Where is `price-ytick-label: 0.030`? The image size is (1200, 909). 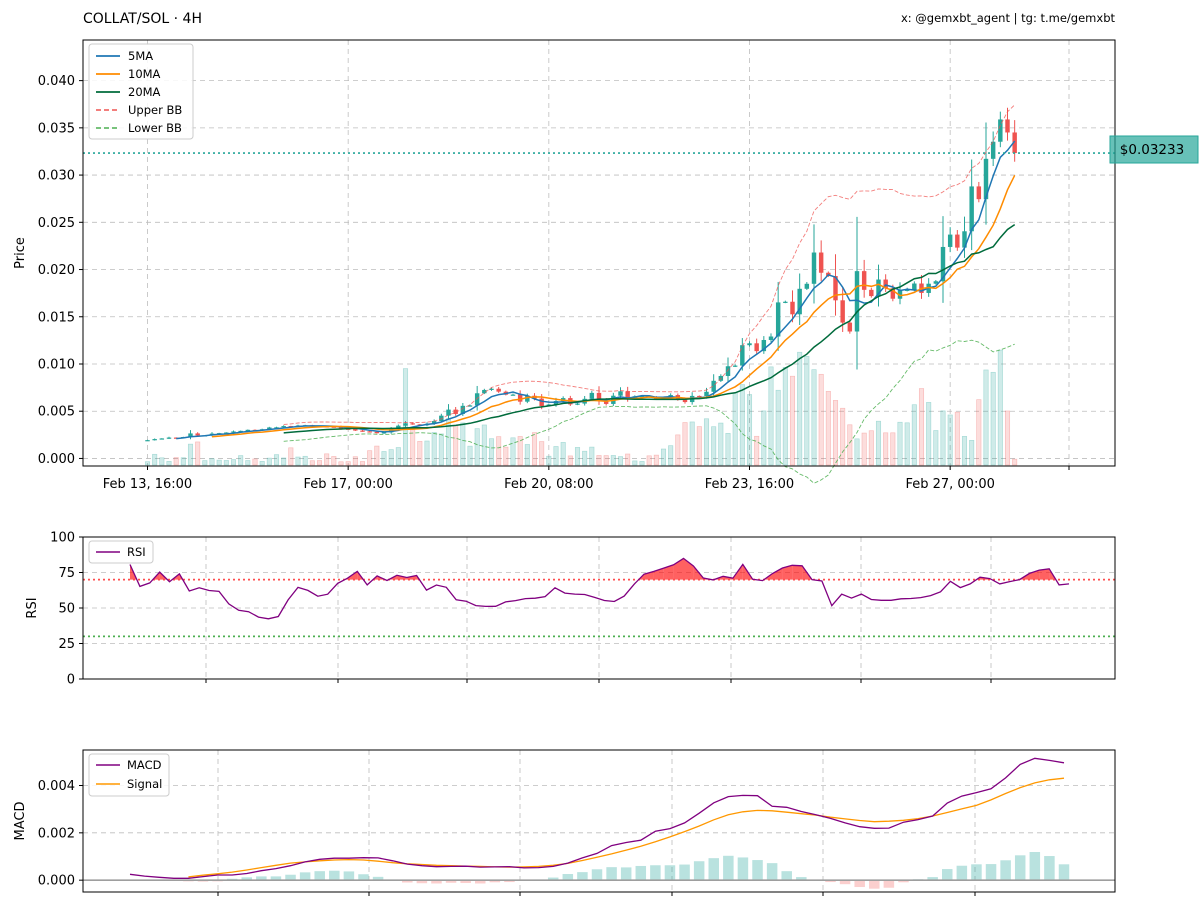
price-ytick-label: 0.030 is located at coordinates (56, 176).